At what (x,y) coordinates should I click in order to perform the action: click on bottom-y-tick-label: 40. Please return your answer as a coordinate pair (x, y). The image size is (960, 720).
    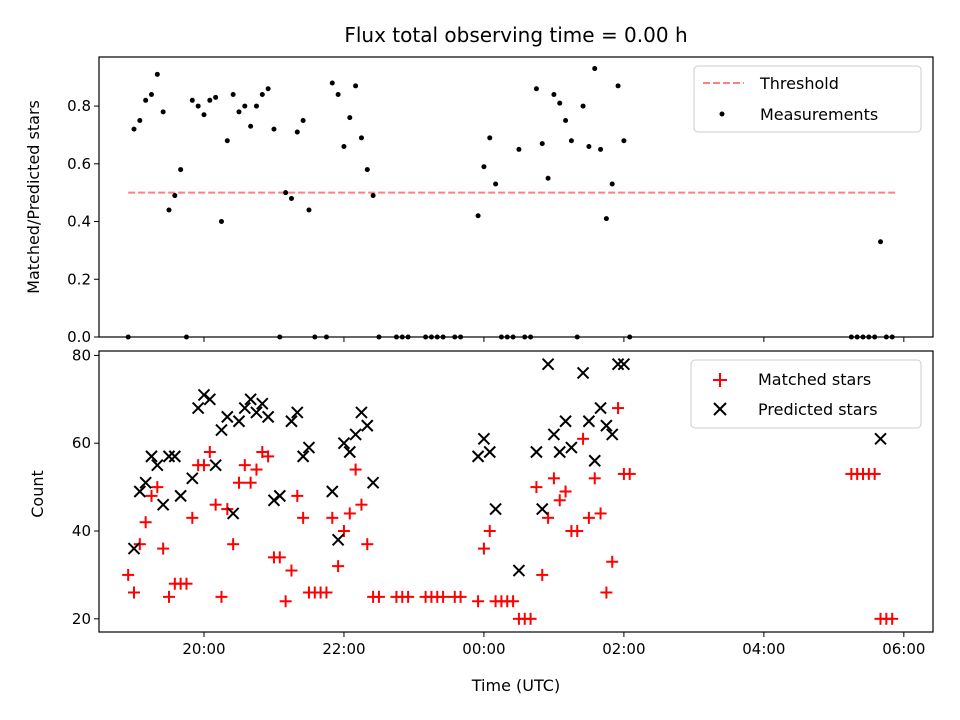
    Looking at the image, I should click on (81, 531).